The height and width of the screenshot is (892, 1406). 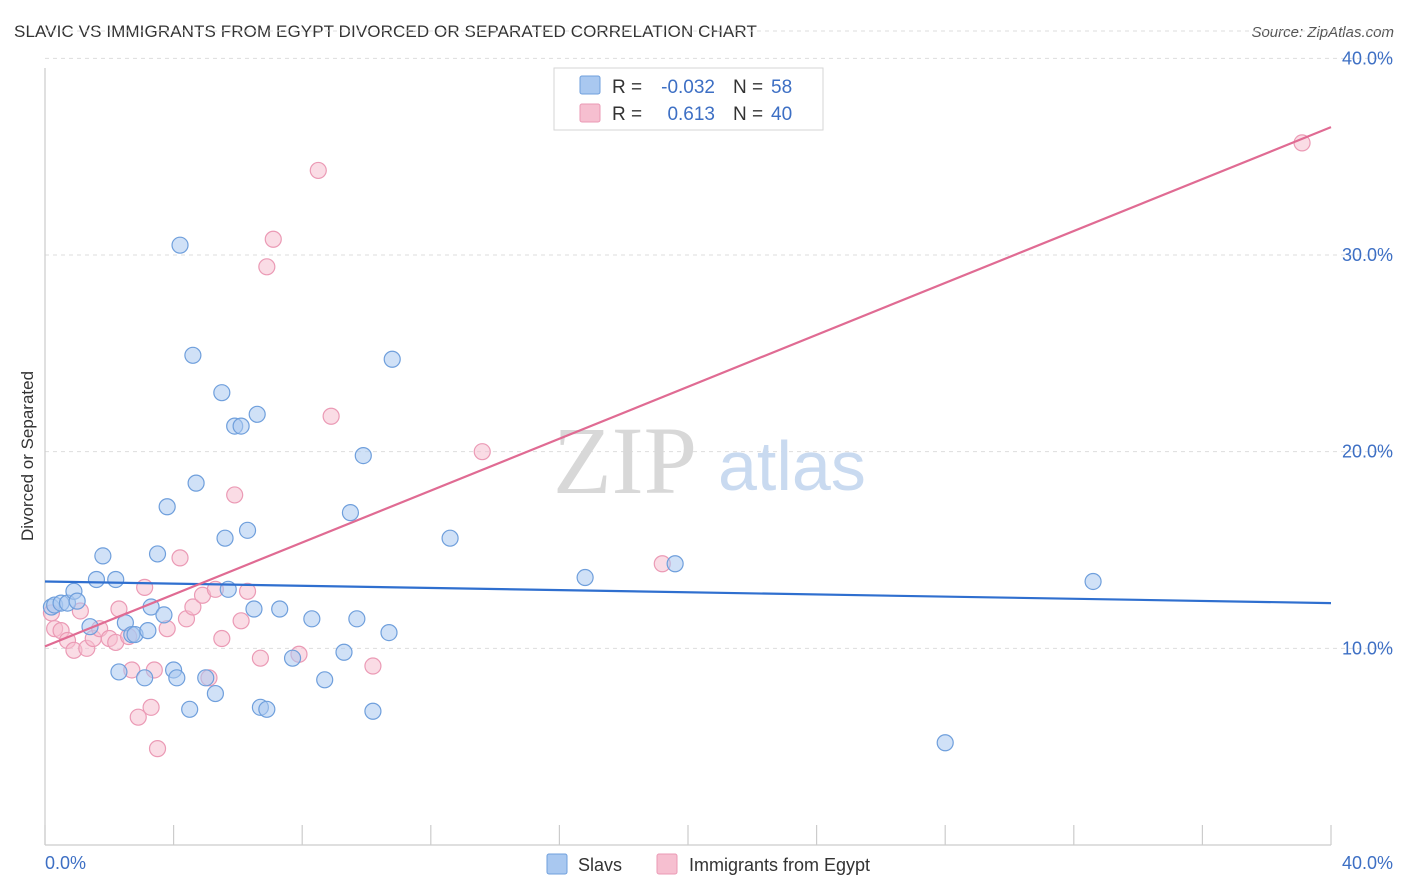 I want to click on y-tick-label: 20.0%, so click(x=1367, y=452).